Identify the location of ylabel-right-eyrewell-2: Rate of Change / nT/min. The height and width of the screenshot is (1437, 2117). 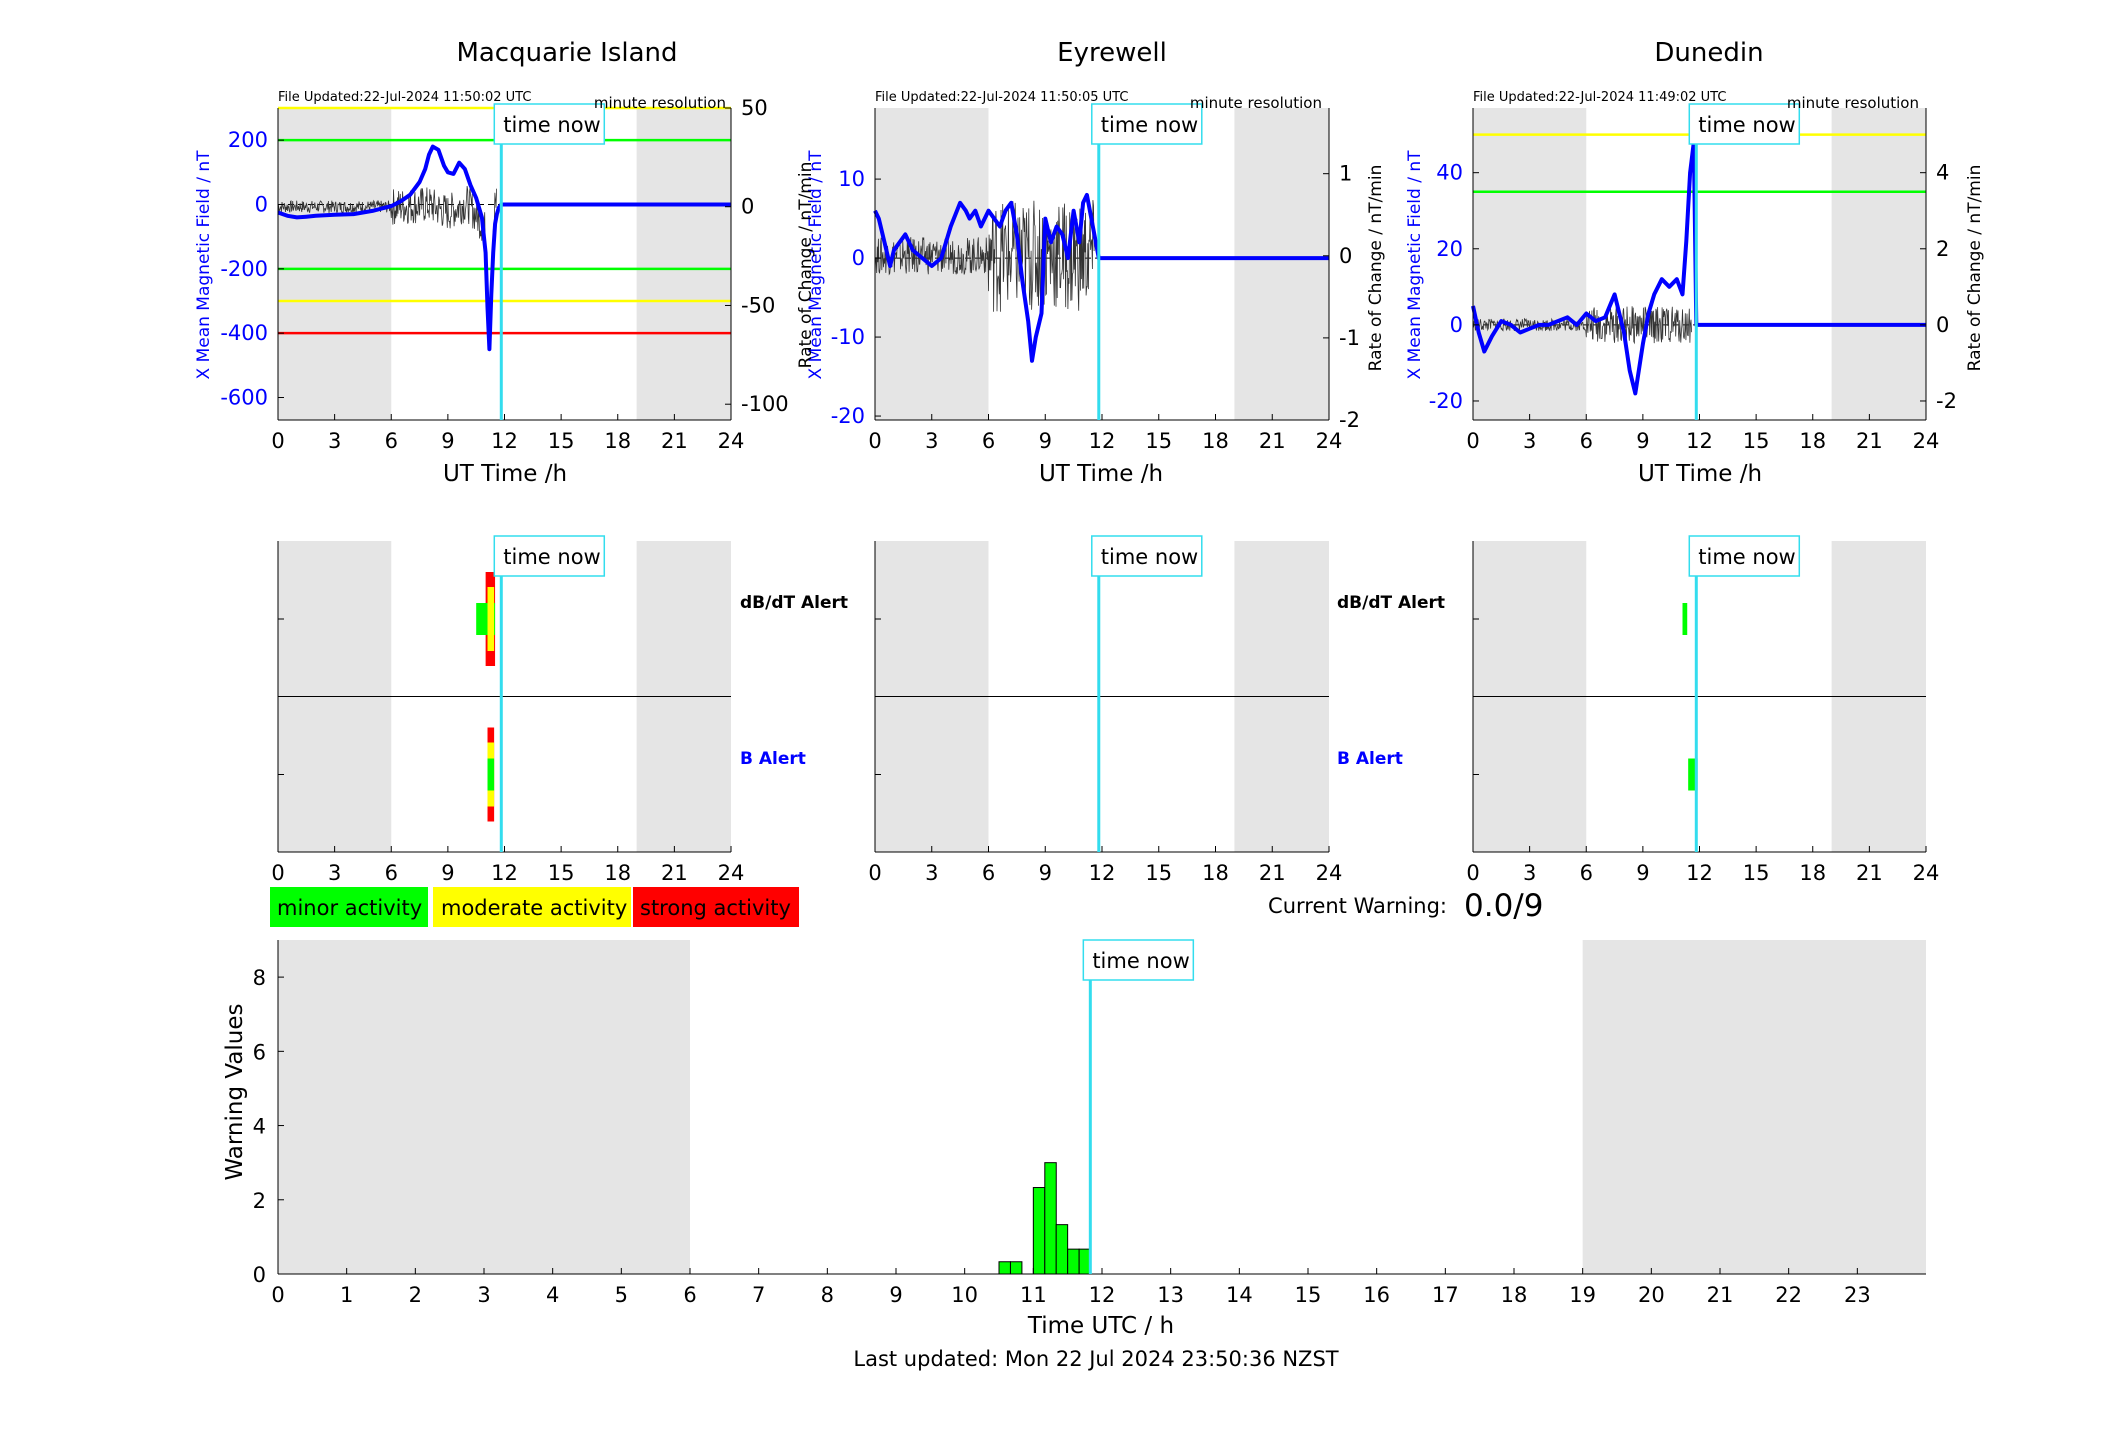
(1376, 268).